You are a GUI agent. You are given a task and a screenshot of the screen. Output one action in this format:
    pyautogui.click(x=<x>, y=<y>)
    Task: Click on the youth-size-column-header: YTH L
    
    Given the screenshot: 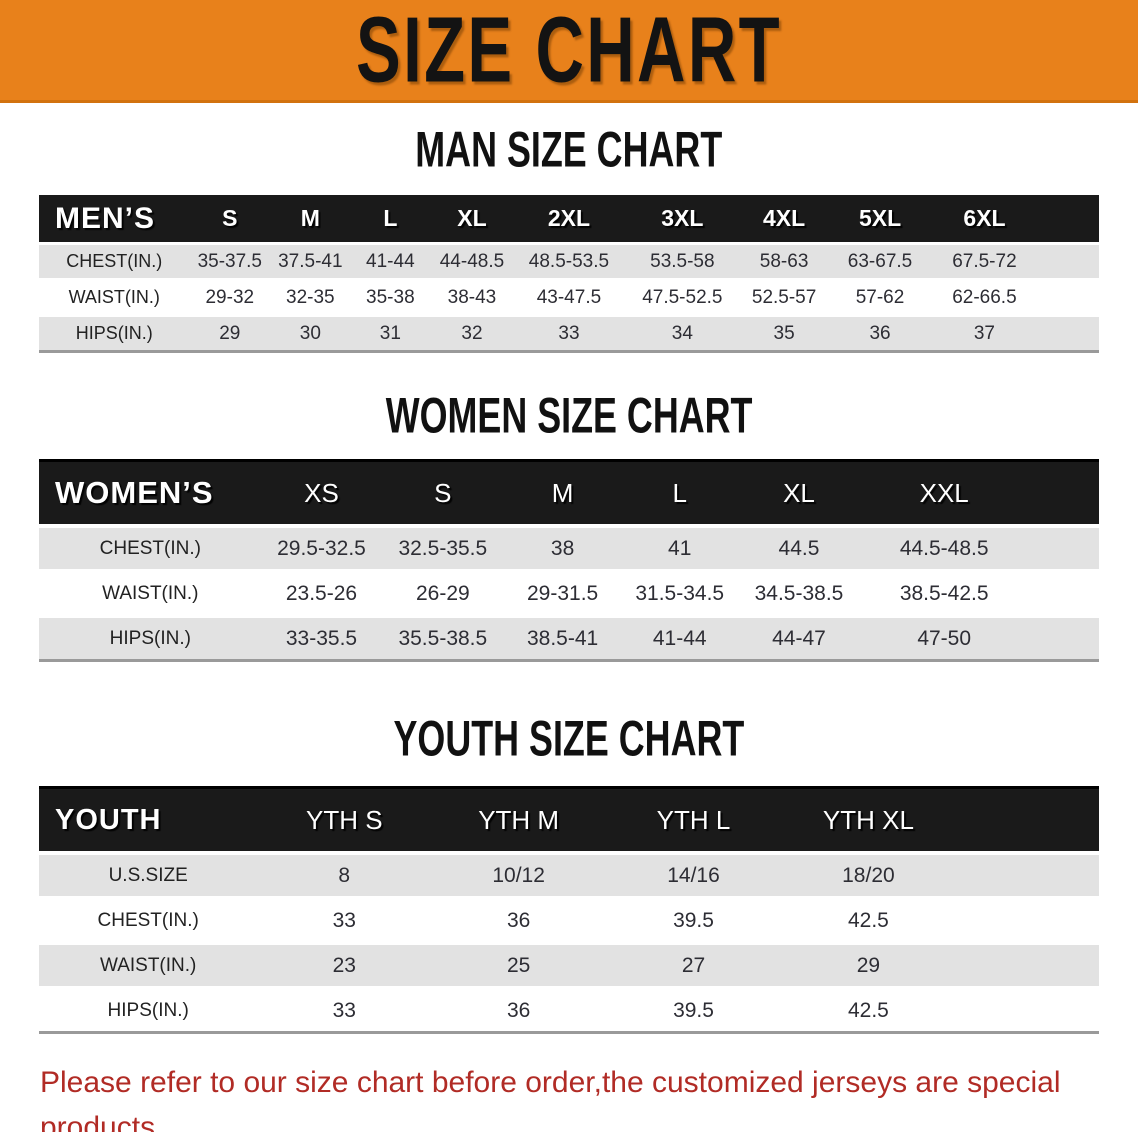 What is the action you would take?
    pyautogui.click(x=693, y=820)
    